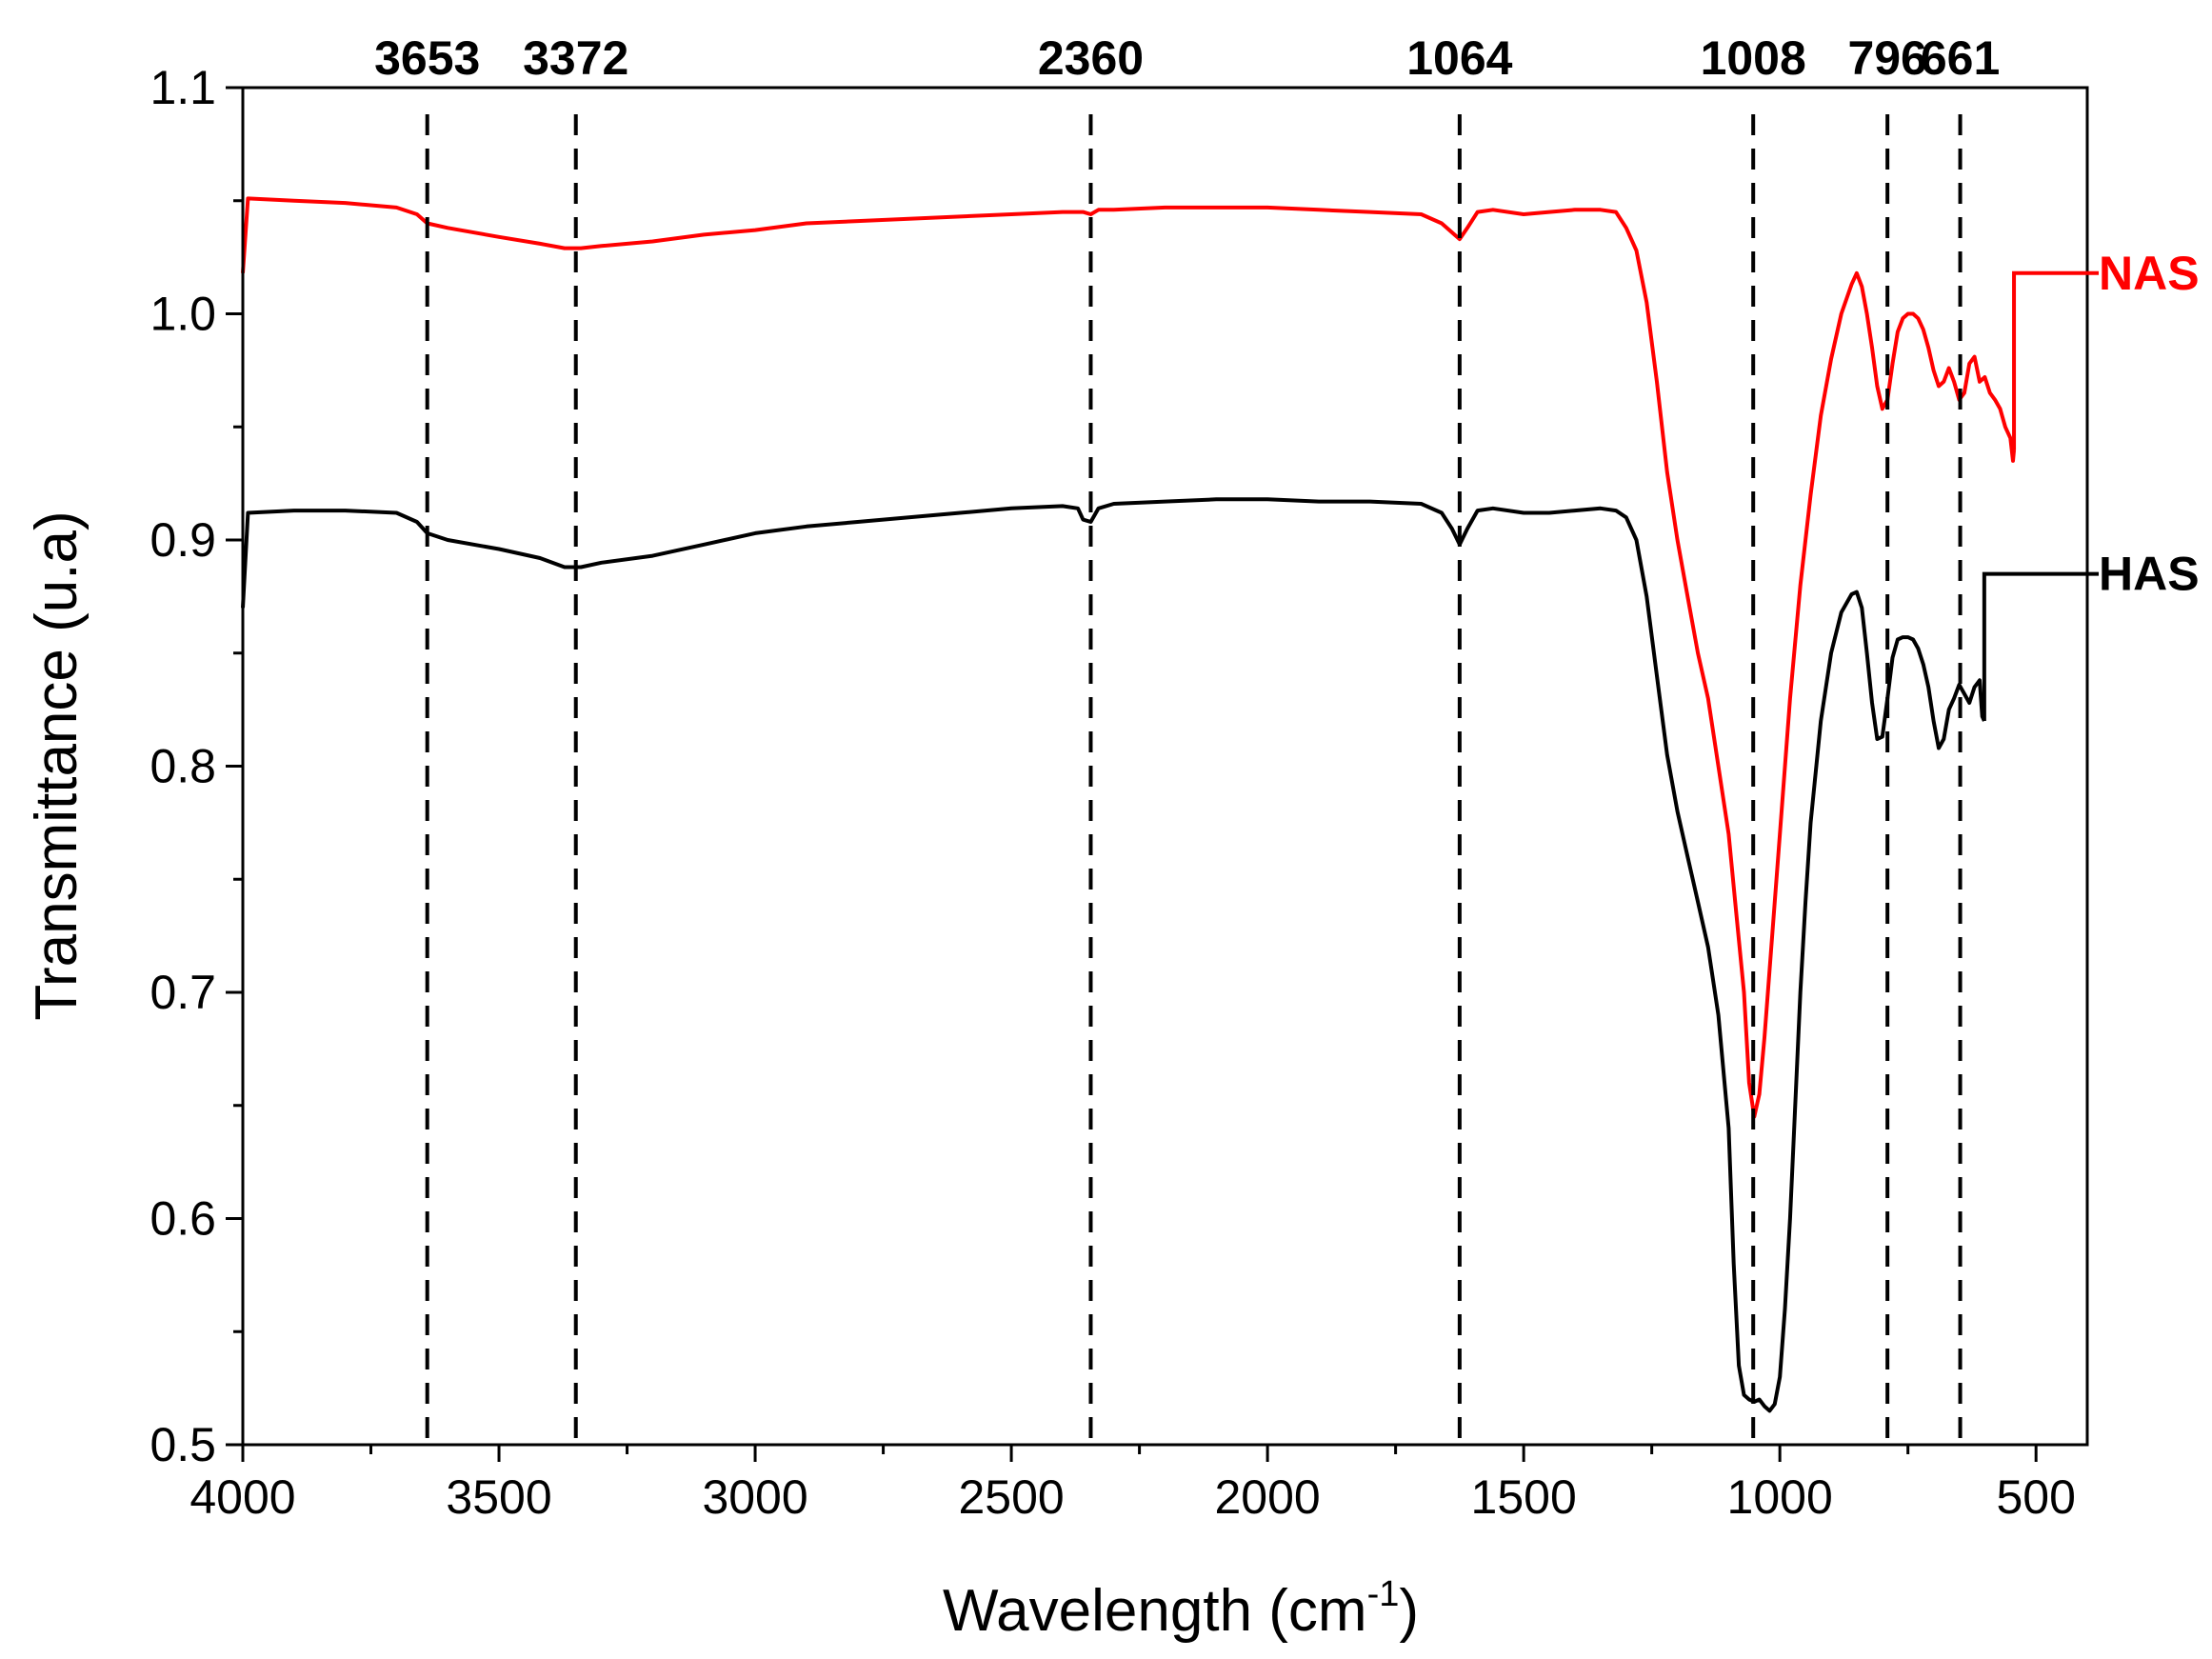 Image resolution: width=2212 pixels, height=1659 pixels. I want to click on peak-label-1064: 1064, so click(1459, 58).